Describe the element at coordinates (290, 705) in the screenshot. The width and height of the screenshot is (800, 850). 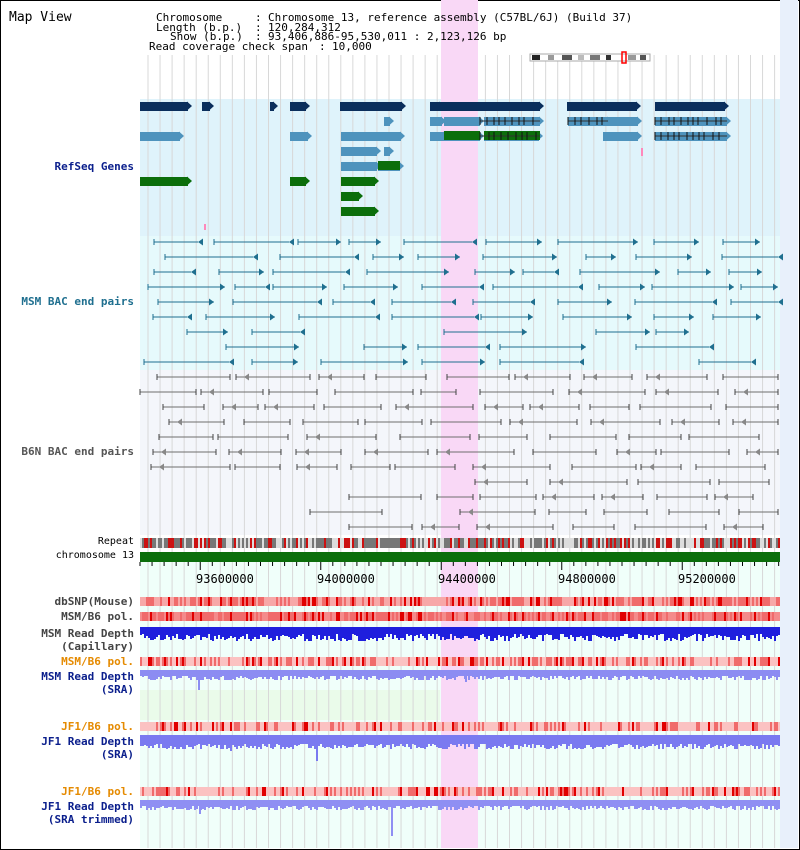
I see `msm-sra-shade` at that location.